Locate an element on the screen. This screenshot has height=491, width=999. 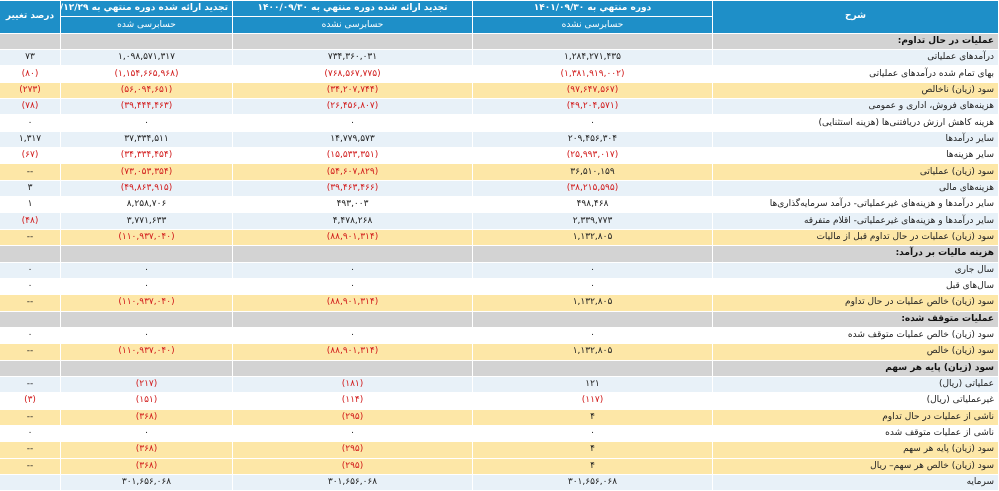
value-change: ۳ is located at coordinates (30, 188).